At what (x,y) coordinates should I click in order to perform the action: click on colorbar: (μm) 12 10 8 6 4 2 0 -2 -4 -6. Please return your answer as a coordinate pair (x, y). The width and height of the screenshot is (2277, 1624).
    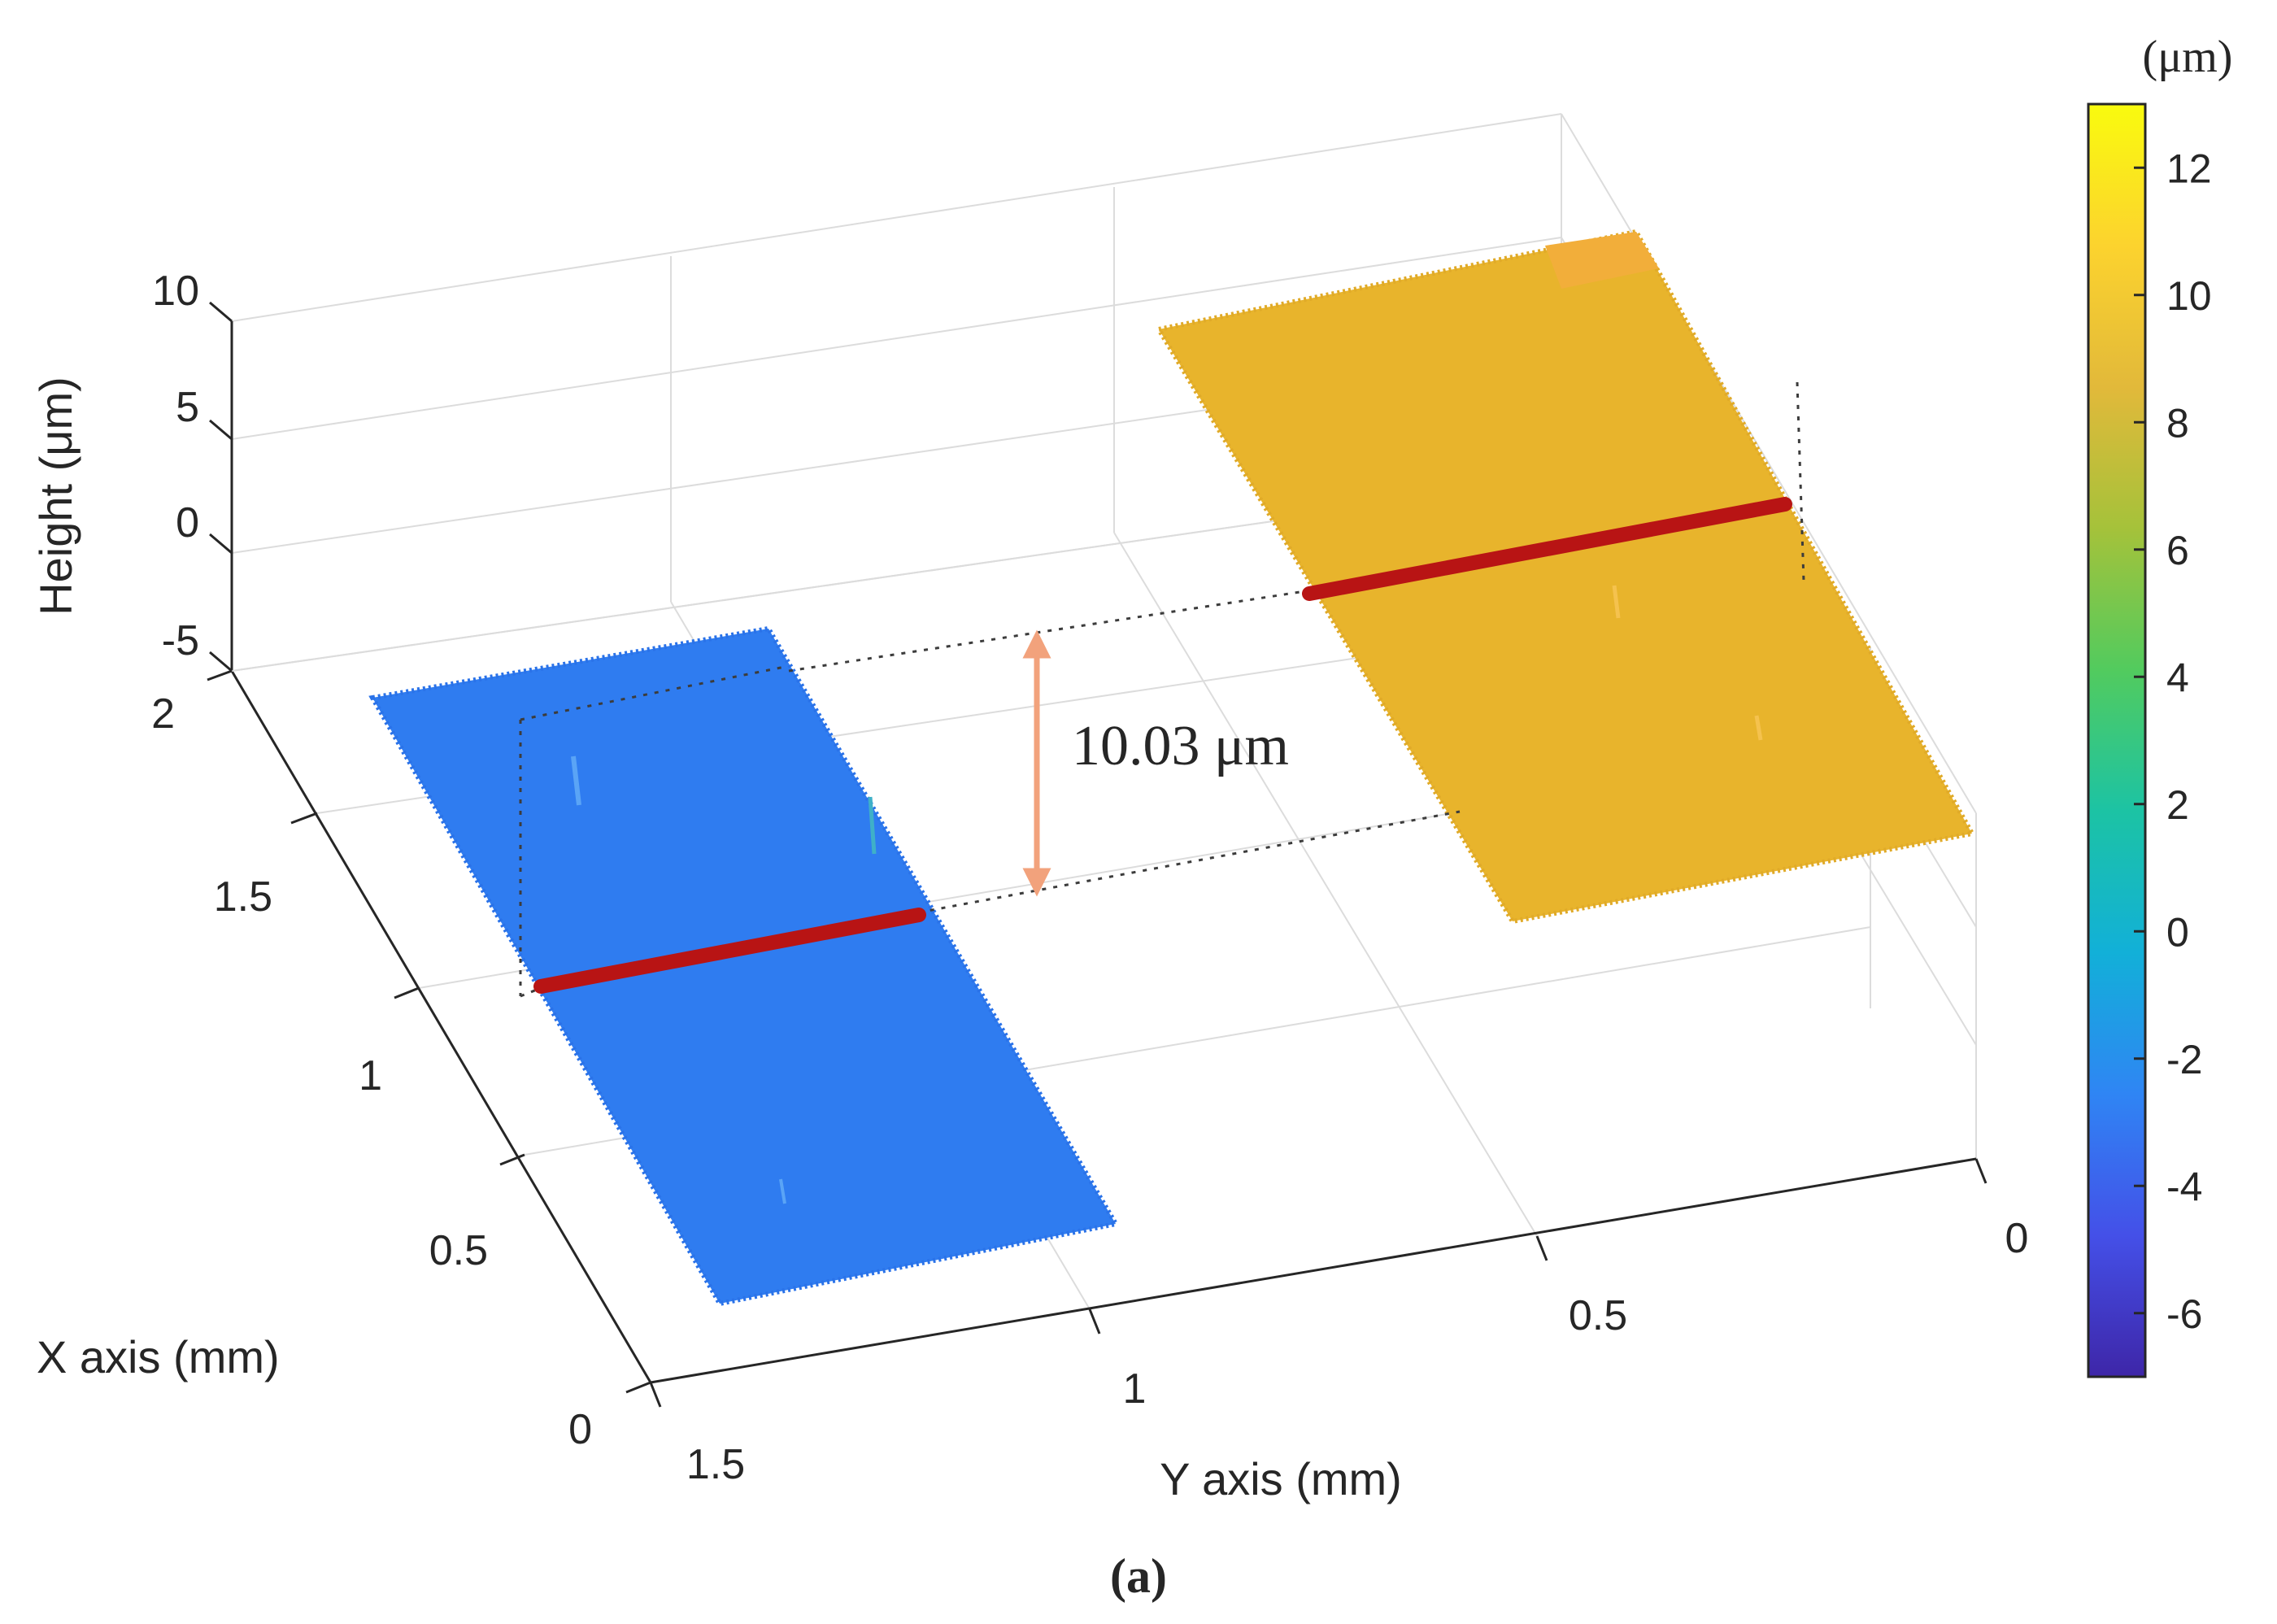
    Looking at the image, I should click on (2160, 705).